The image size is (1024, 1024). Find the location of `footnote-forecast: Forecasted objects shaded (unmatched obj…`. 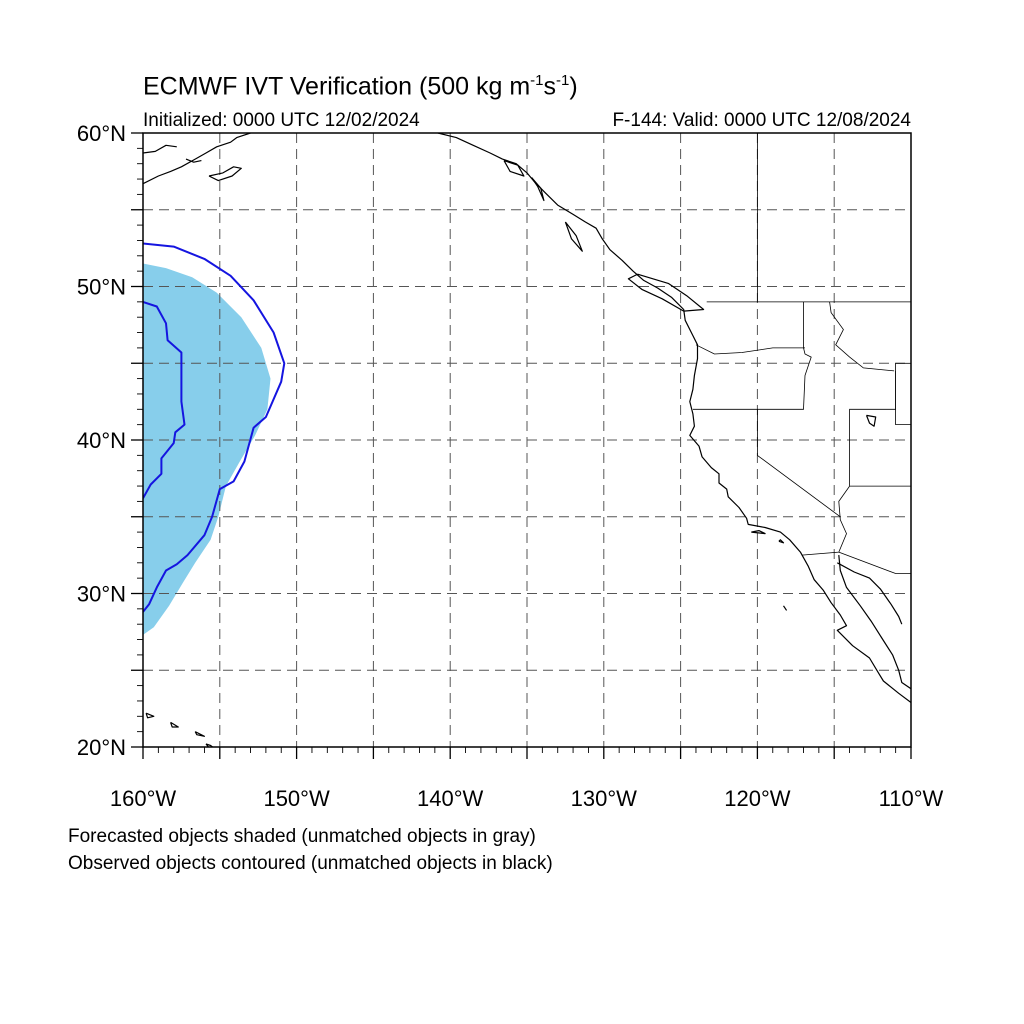

footnote-forecast: Forecasted objects shaded (unmatched obj… is located at coordinates (302, 836).